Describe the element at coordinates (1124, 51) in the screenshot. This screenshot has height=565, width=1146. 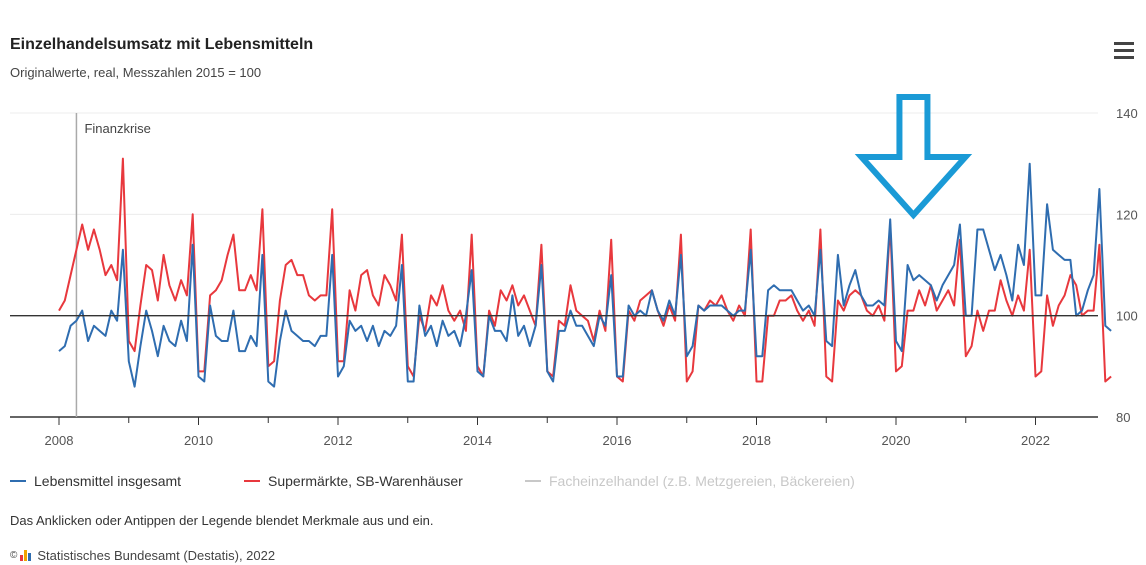
I see `context-menu-icon` at that location.